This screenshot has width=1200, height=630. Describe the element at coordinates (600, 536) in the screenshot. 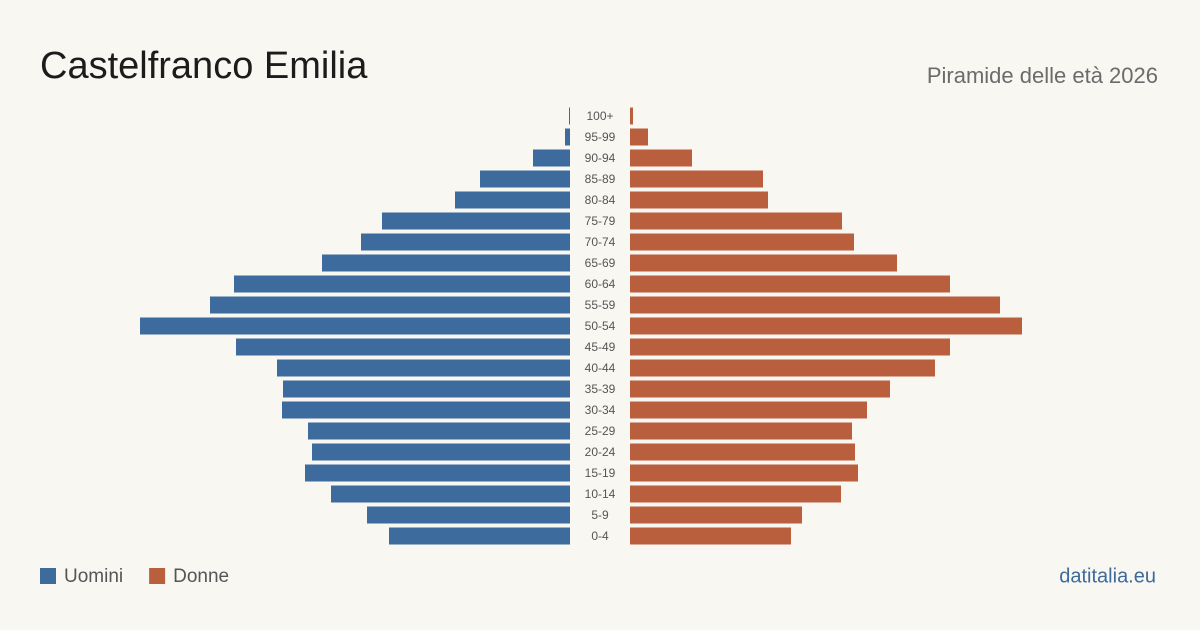

I see `category-label: 0-4` at that location.